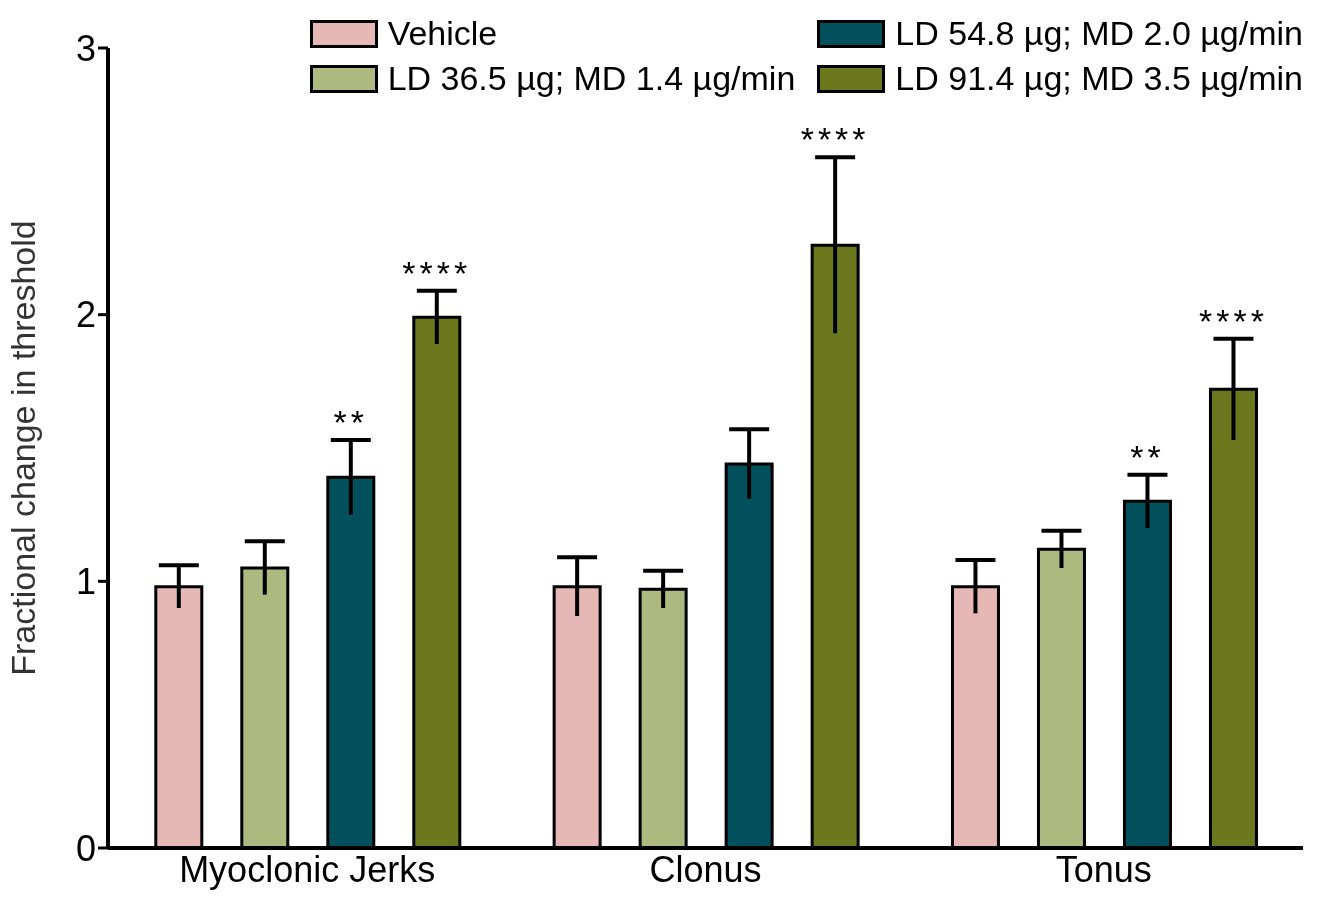 This screenshot has width=1329, height=912. I want to click on y-tick-label: 2, so click(85, 315).